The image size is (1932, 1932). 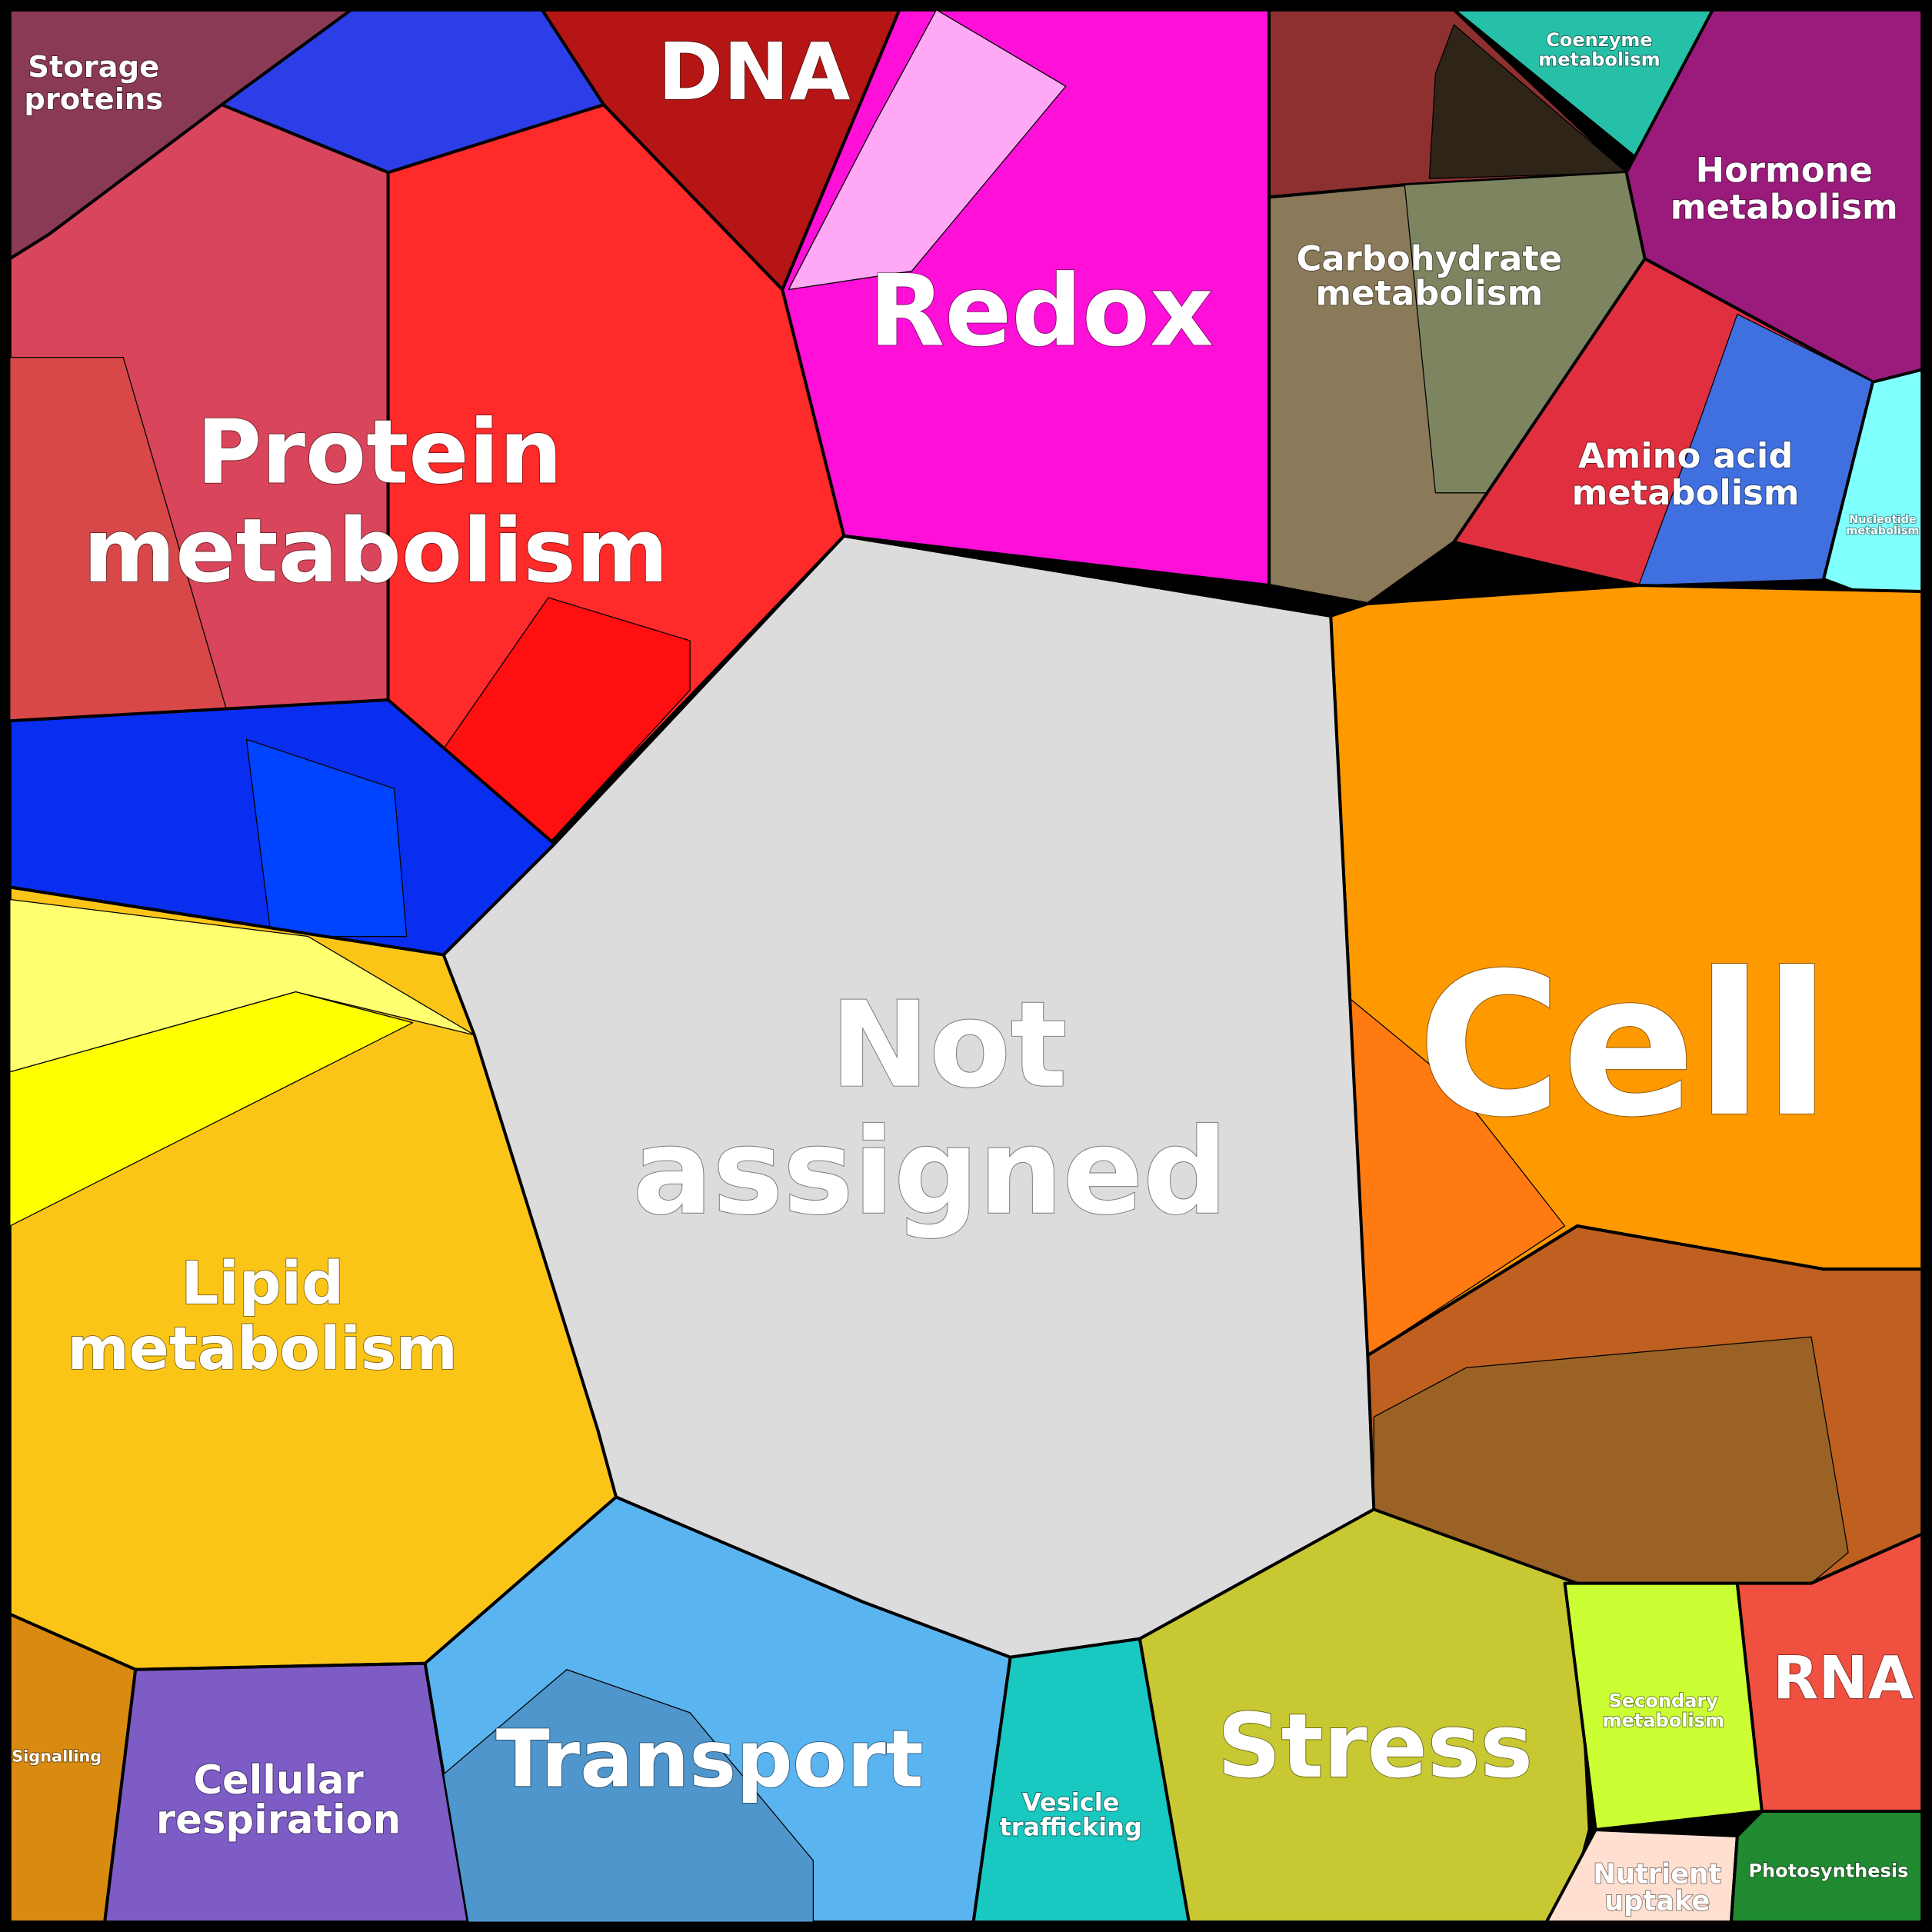 What do you see at coordinates (1828, 1871) in the screenshot?
I see `label: Photosynthesis` at bounding box center [1828, 1871].